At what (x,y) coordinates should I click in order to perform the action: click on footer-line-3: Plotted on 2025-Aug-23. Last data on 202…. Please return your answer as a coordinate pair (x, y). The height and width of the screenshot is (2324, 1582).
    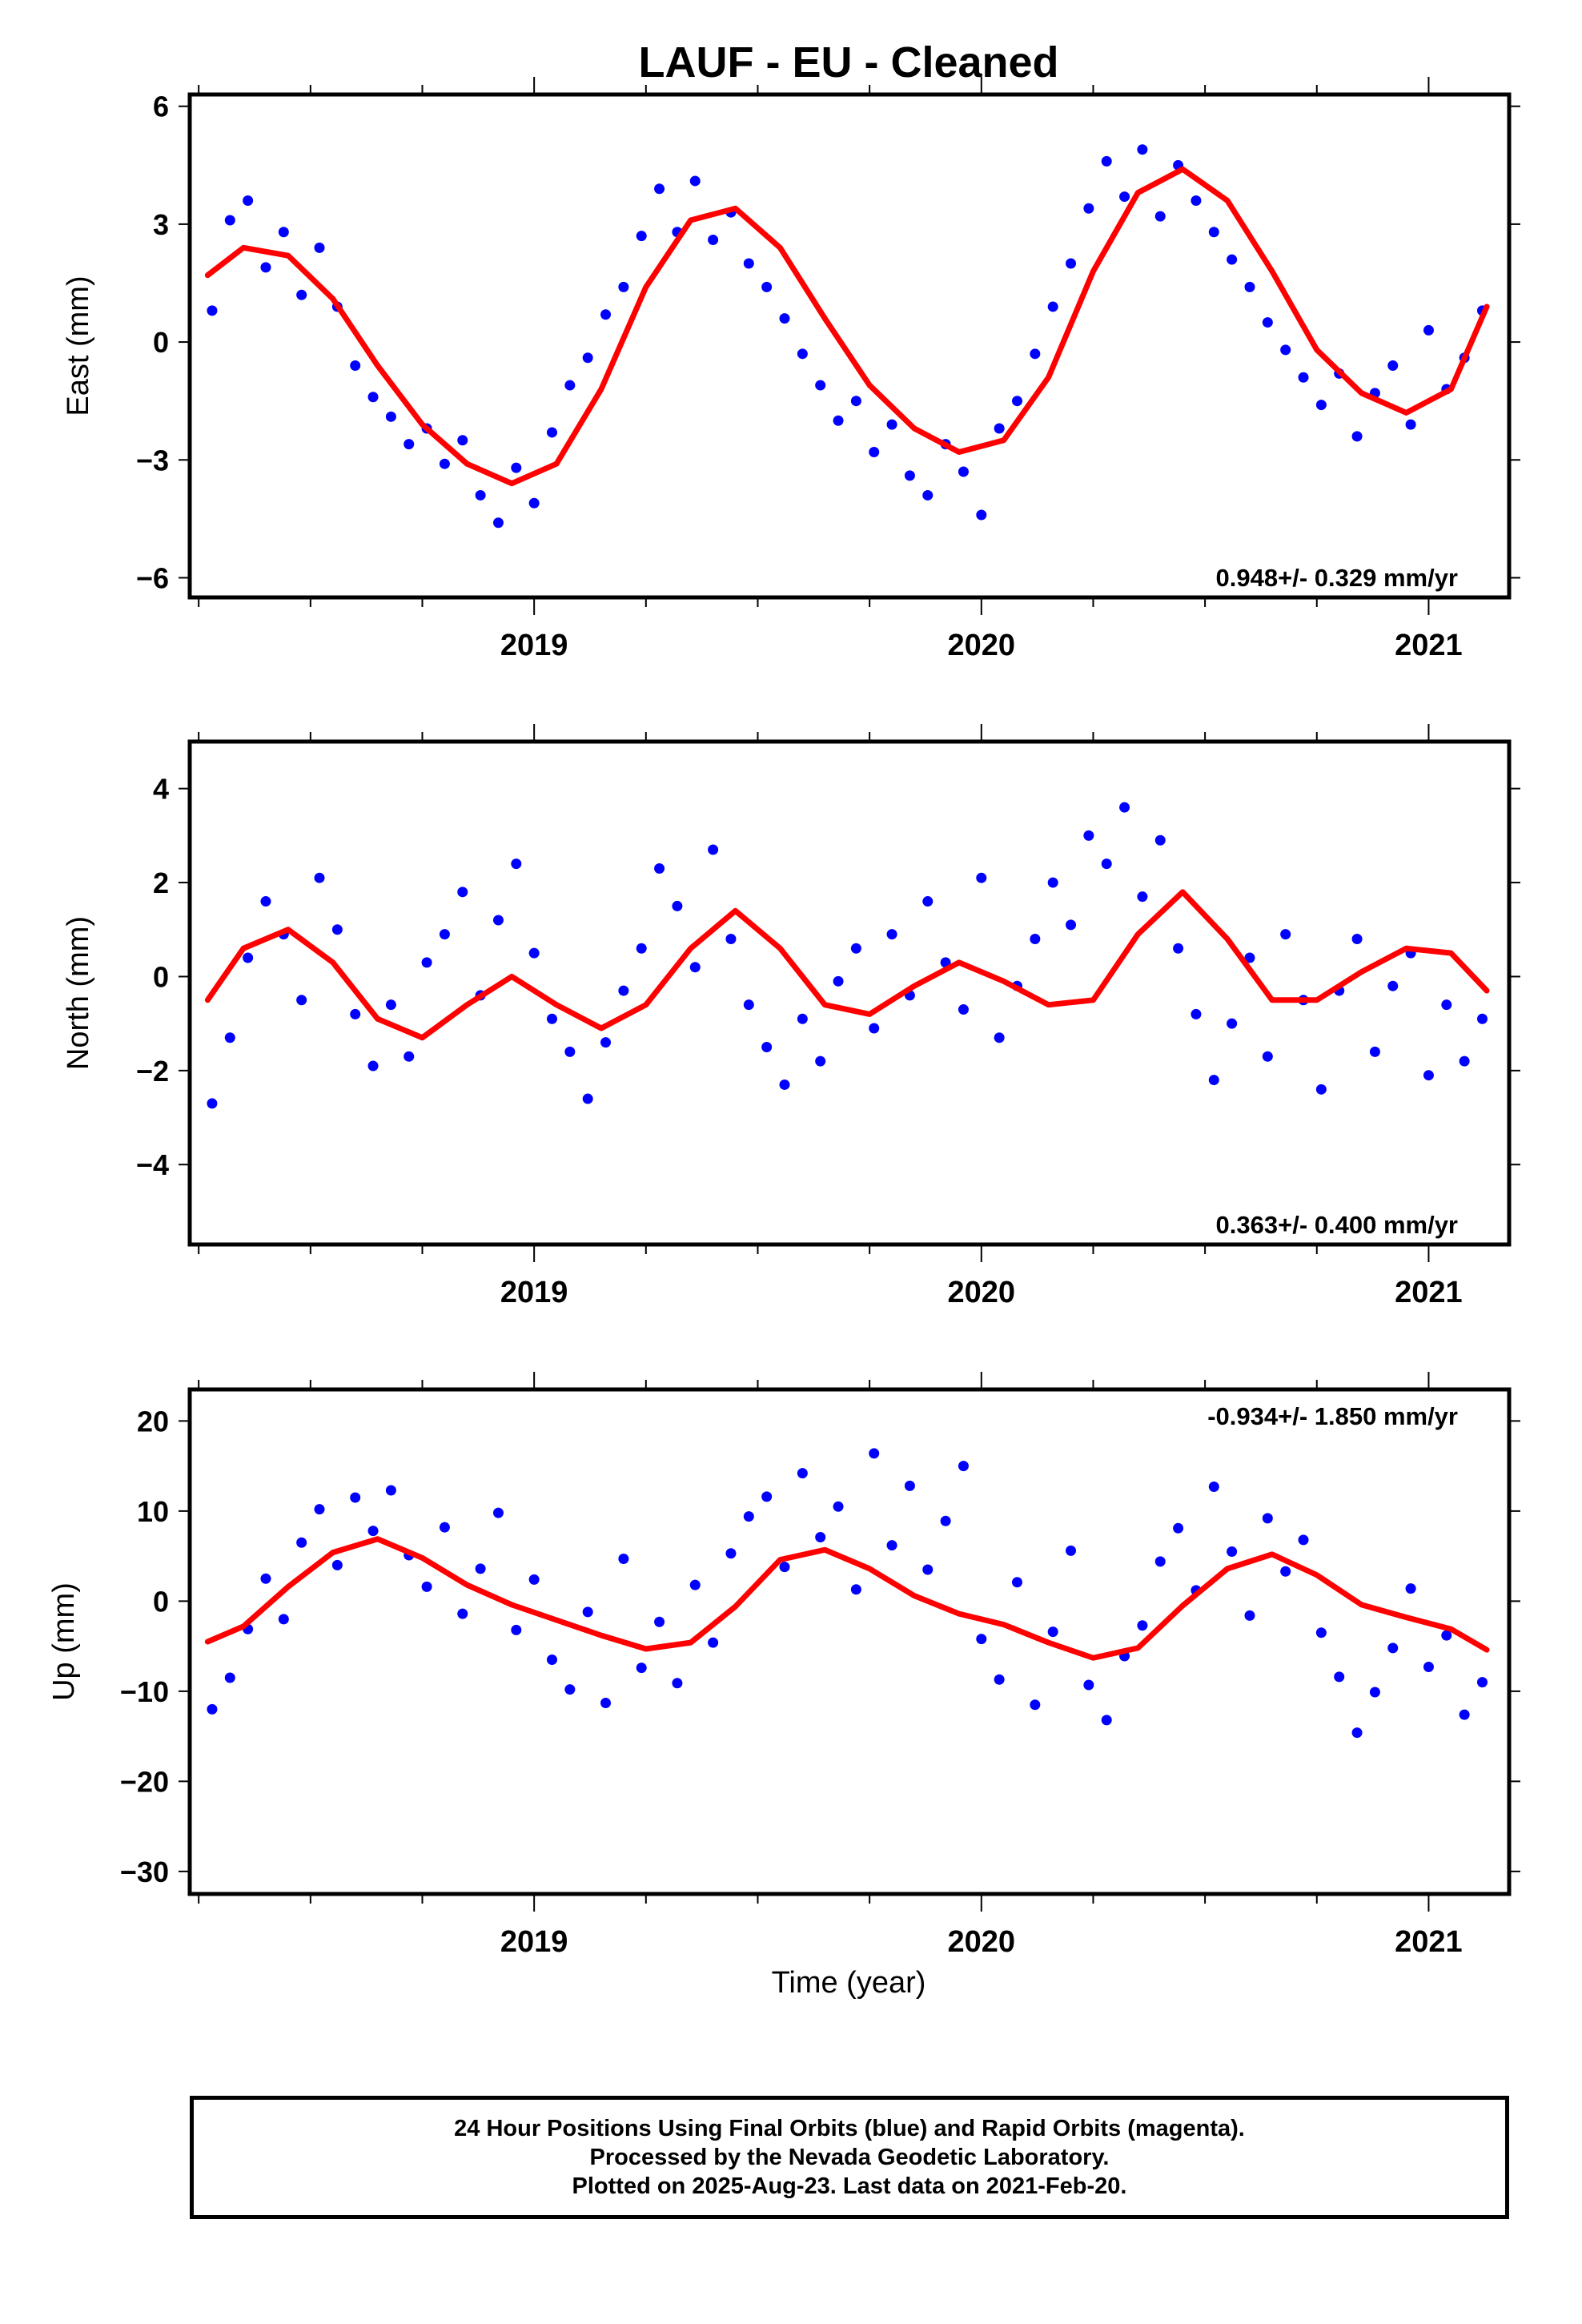
    Looking at the image, I should click on (849, 2186).